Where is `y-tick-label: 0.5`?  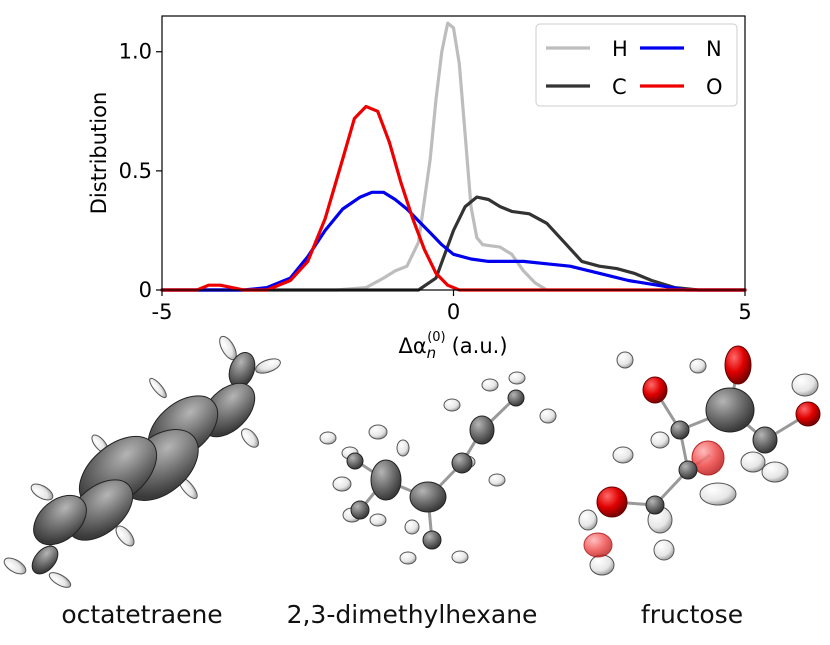 y-tick-label: 0.5 is located at coordinates (135, 171).